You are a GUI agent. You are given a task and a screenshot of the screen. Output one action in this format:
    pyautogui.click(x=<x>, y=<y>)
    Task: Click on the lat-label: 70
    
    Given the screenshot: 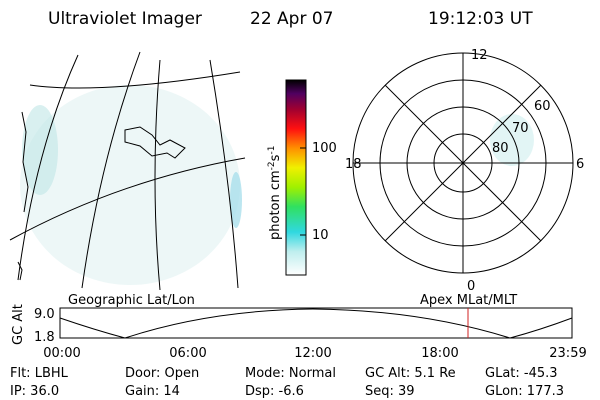 What is the action you would take?
    pyautogui.click(x=520, y=128)
    